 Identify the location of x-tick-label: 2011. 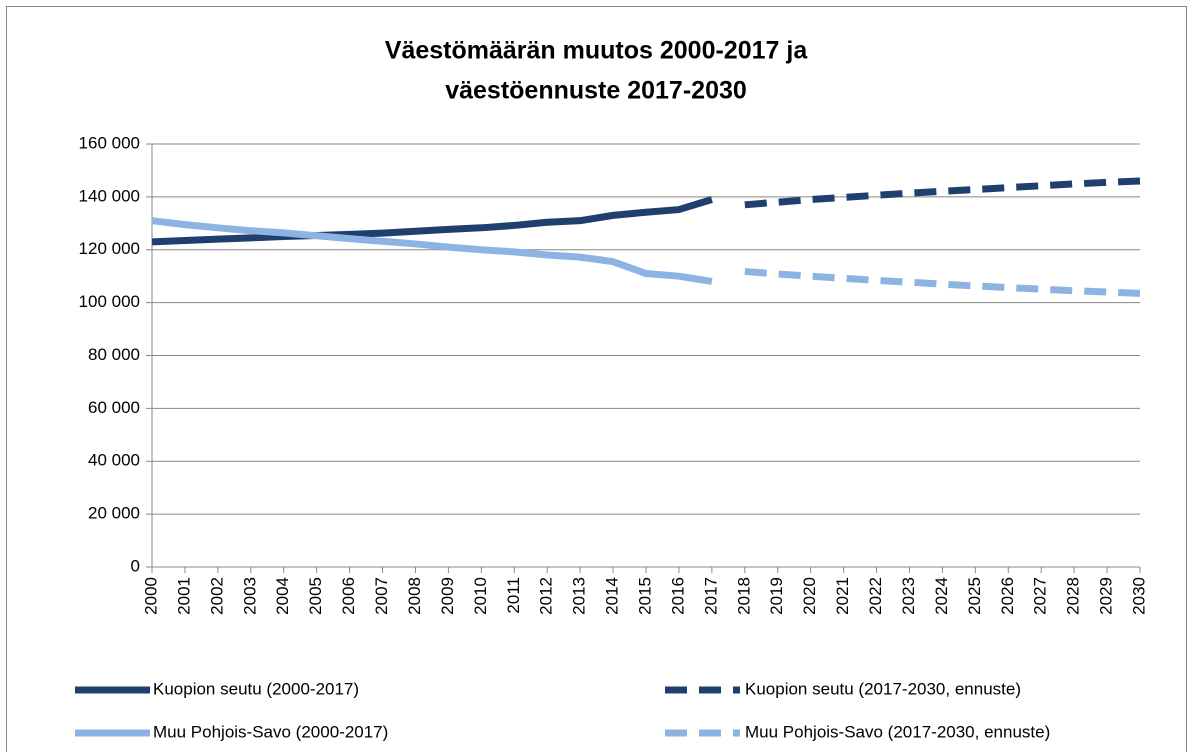
(513, 595).